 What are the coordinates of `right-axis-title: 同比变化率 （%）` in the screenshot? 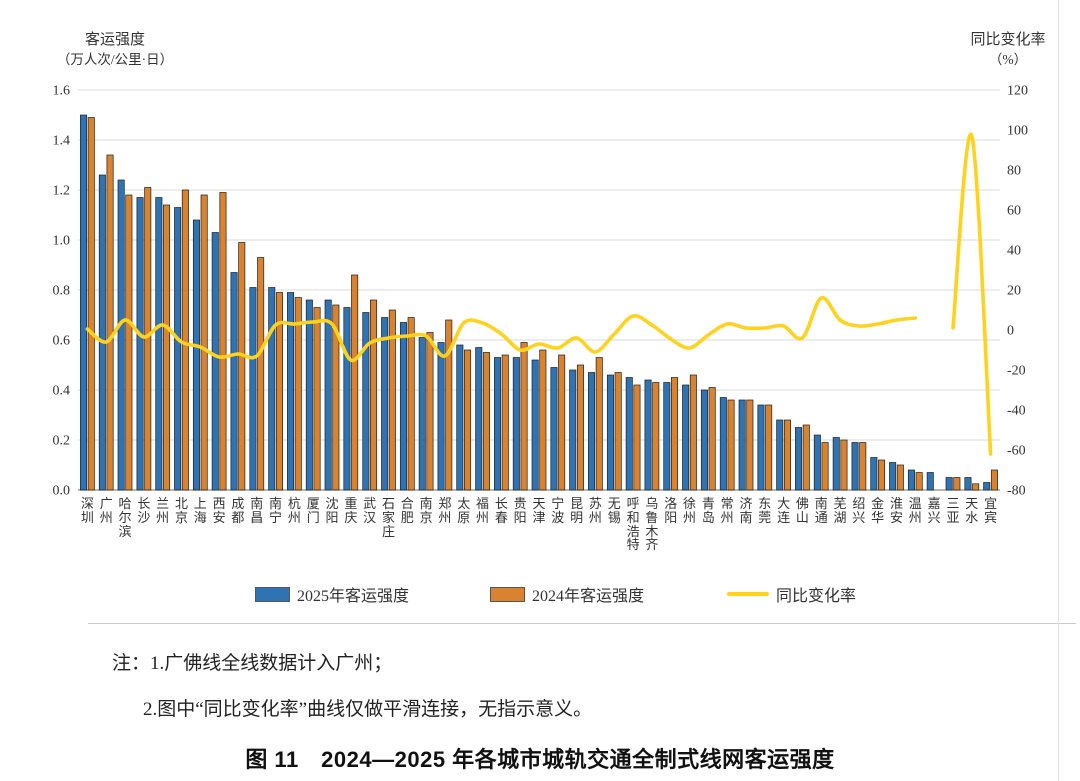 It's located at (1008, 50).